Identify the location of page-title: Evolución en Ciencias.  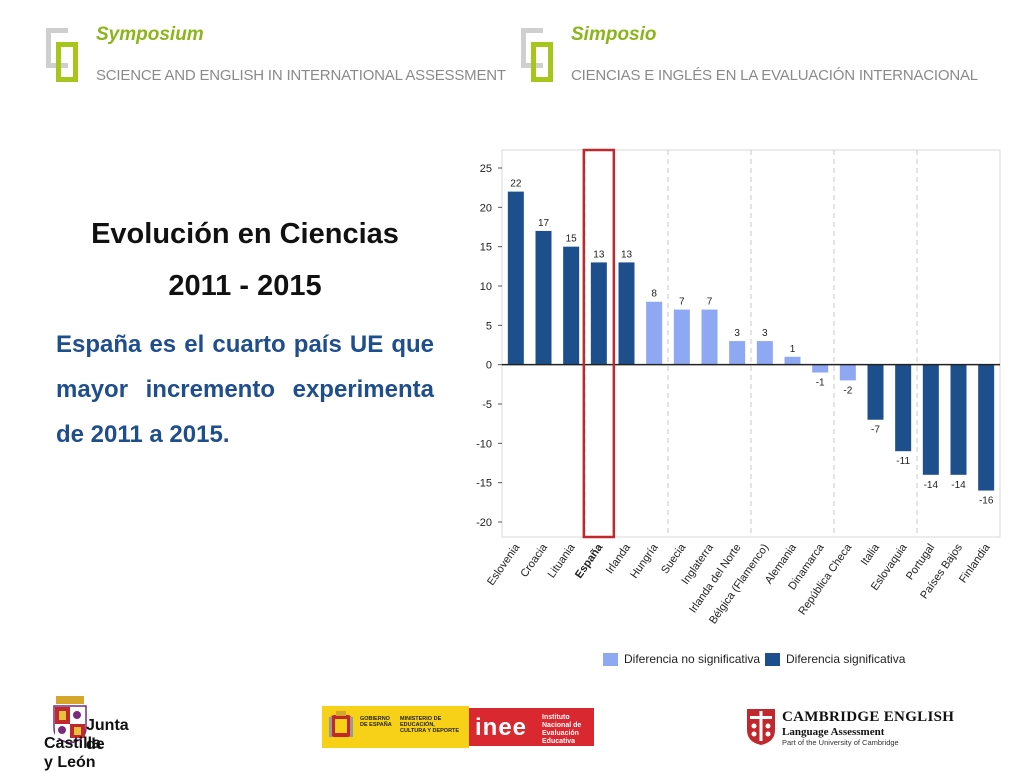
(245, 234).